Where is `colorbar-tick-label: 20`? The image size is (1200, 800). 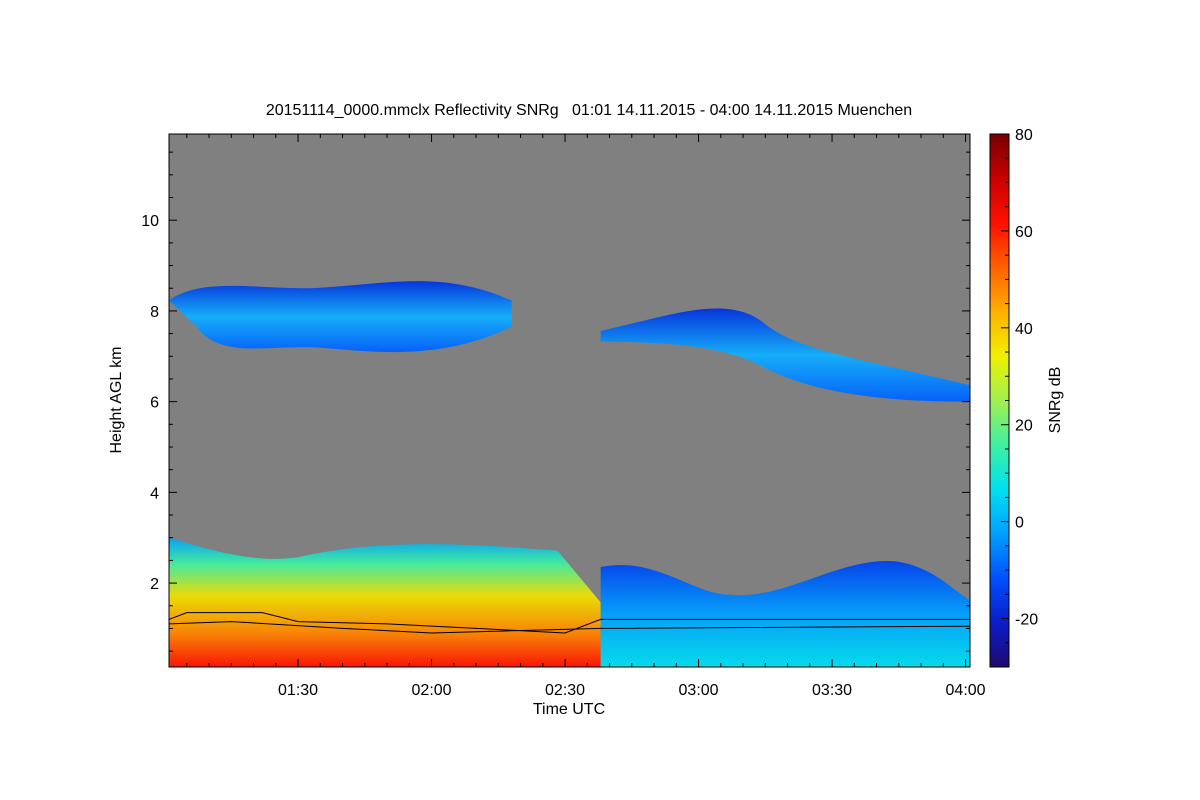
colorbar-tick-label: 20 is located at coordinates (1024, 426).